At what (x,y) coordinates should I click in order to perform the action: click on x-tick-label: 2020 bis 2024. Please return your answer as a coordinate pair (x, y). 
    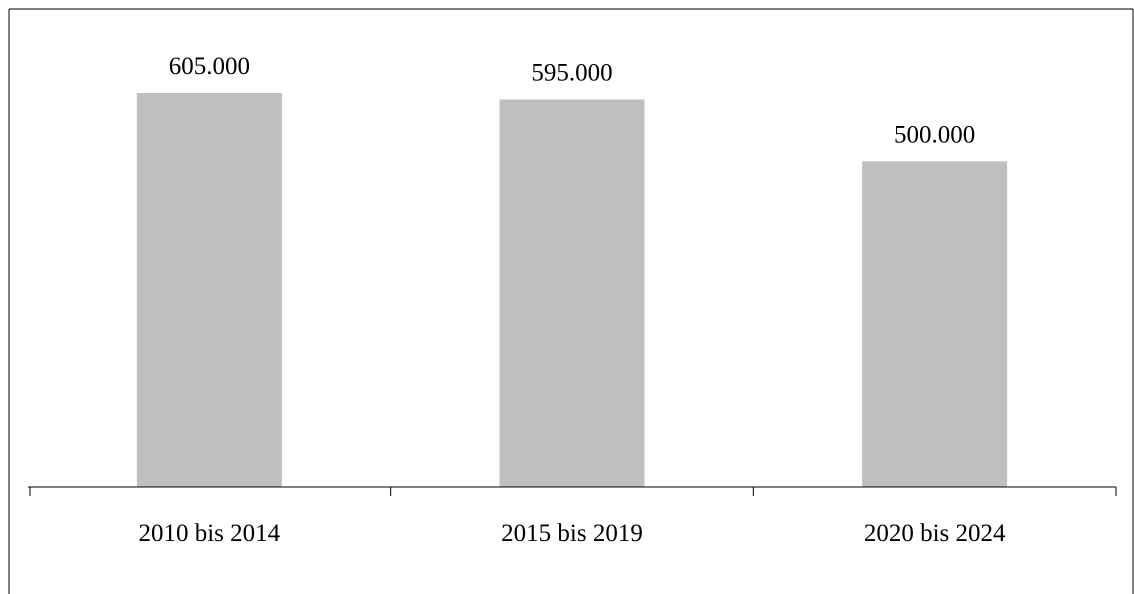
    Looking at the image, I should click on (935, 533).